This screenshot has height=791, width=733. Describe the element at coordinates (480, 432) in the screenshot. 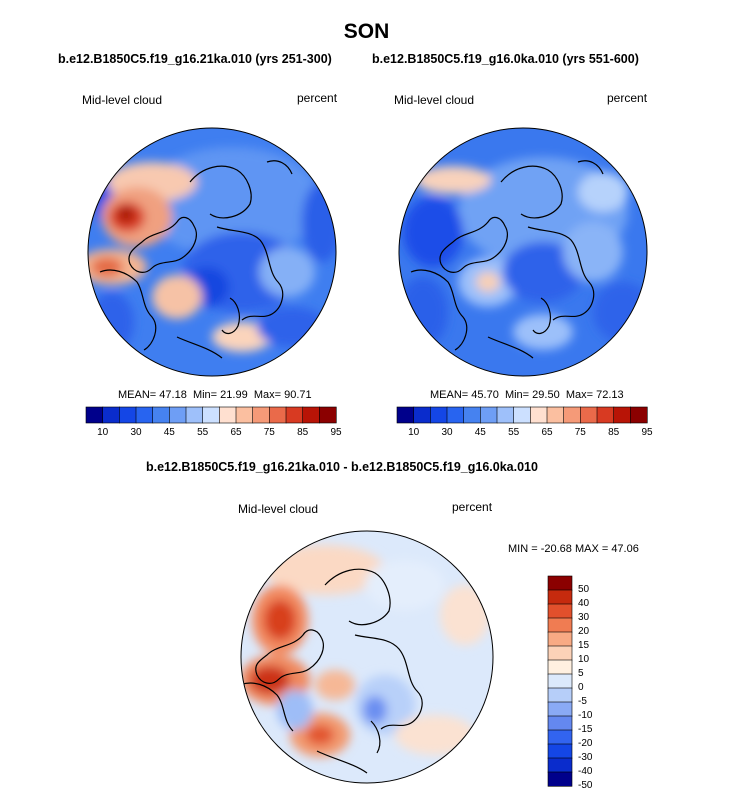

I see `panel2-colorbar-tick: 45` at that location.